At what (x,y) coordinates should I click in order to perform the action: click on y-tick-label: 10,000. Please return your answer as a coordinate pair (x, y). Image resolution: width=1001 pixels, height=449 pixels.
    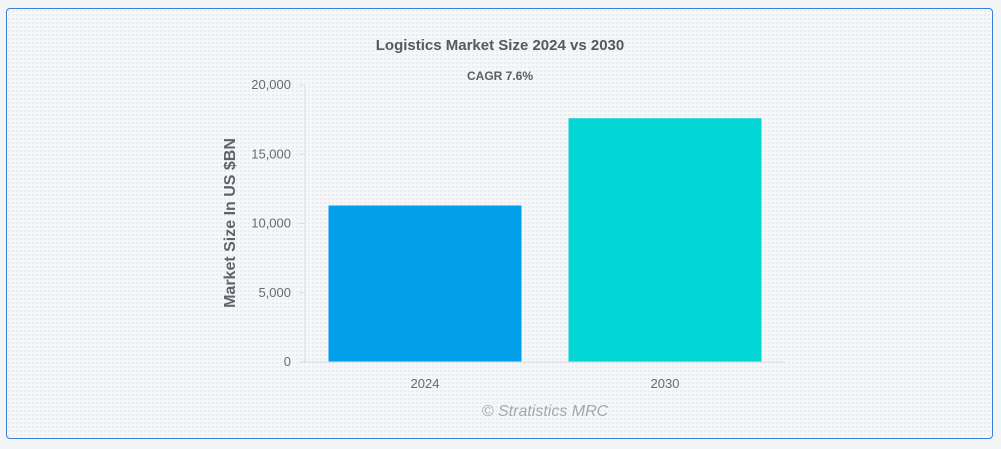
    Looking at the image, I should click on (271, 223).